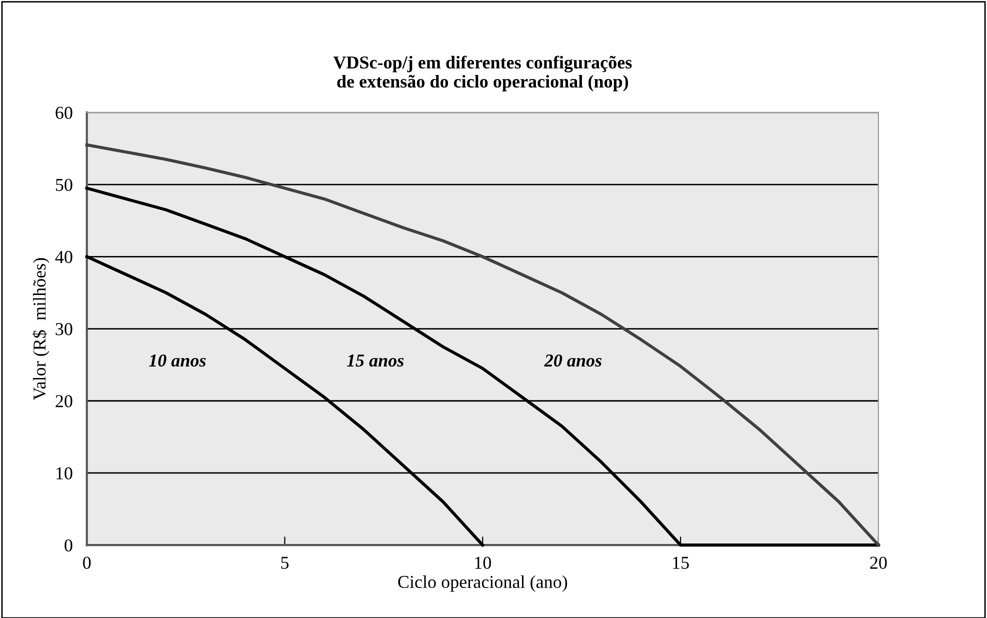  Describe the element at coordinates (64, 112) in the screenshot. I see `y-tick-label: 60` at that location.